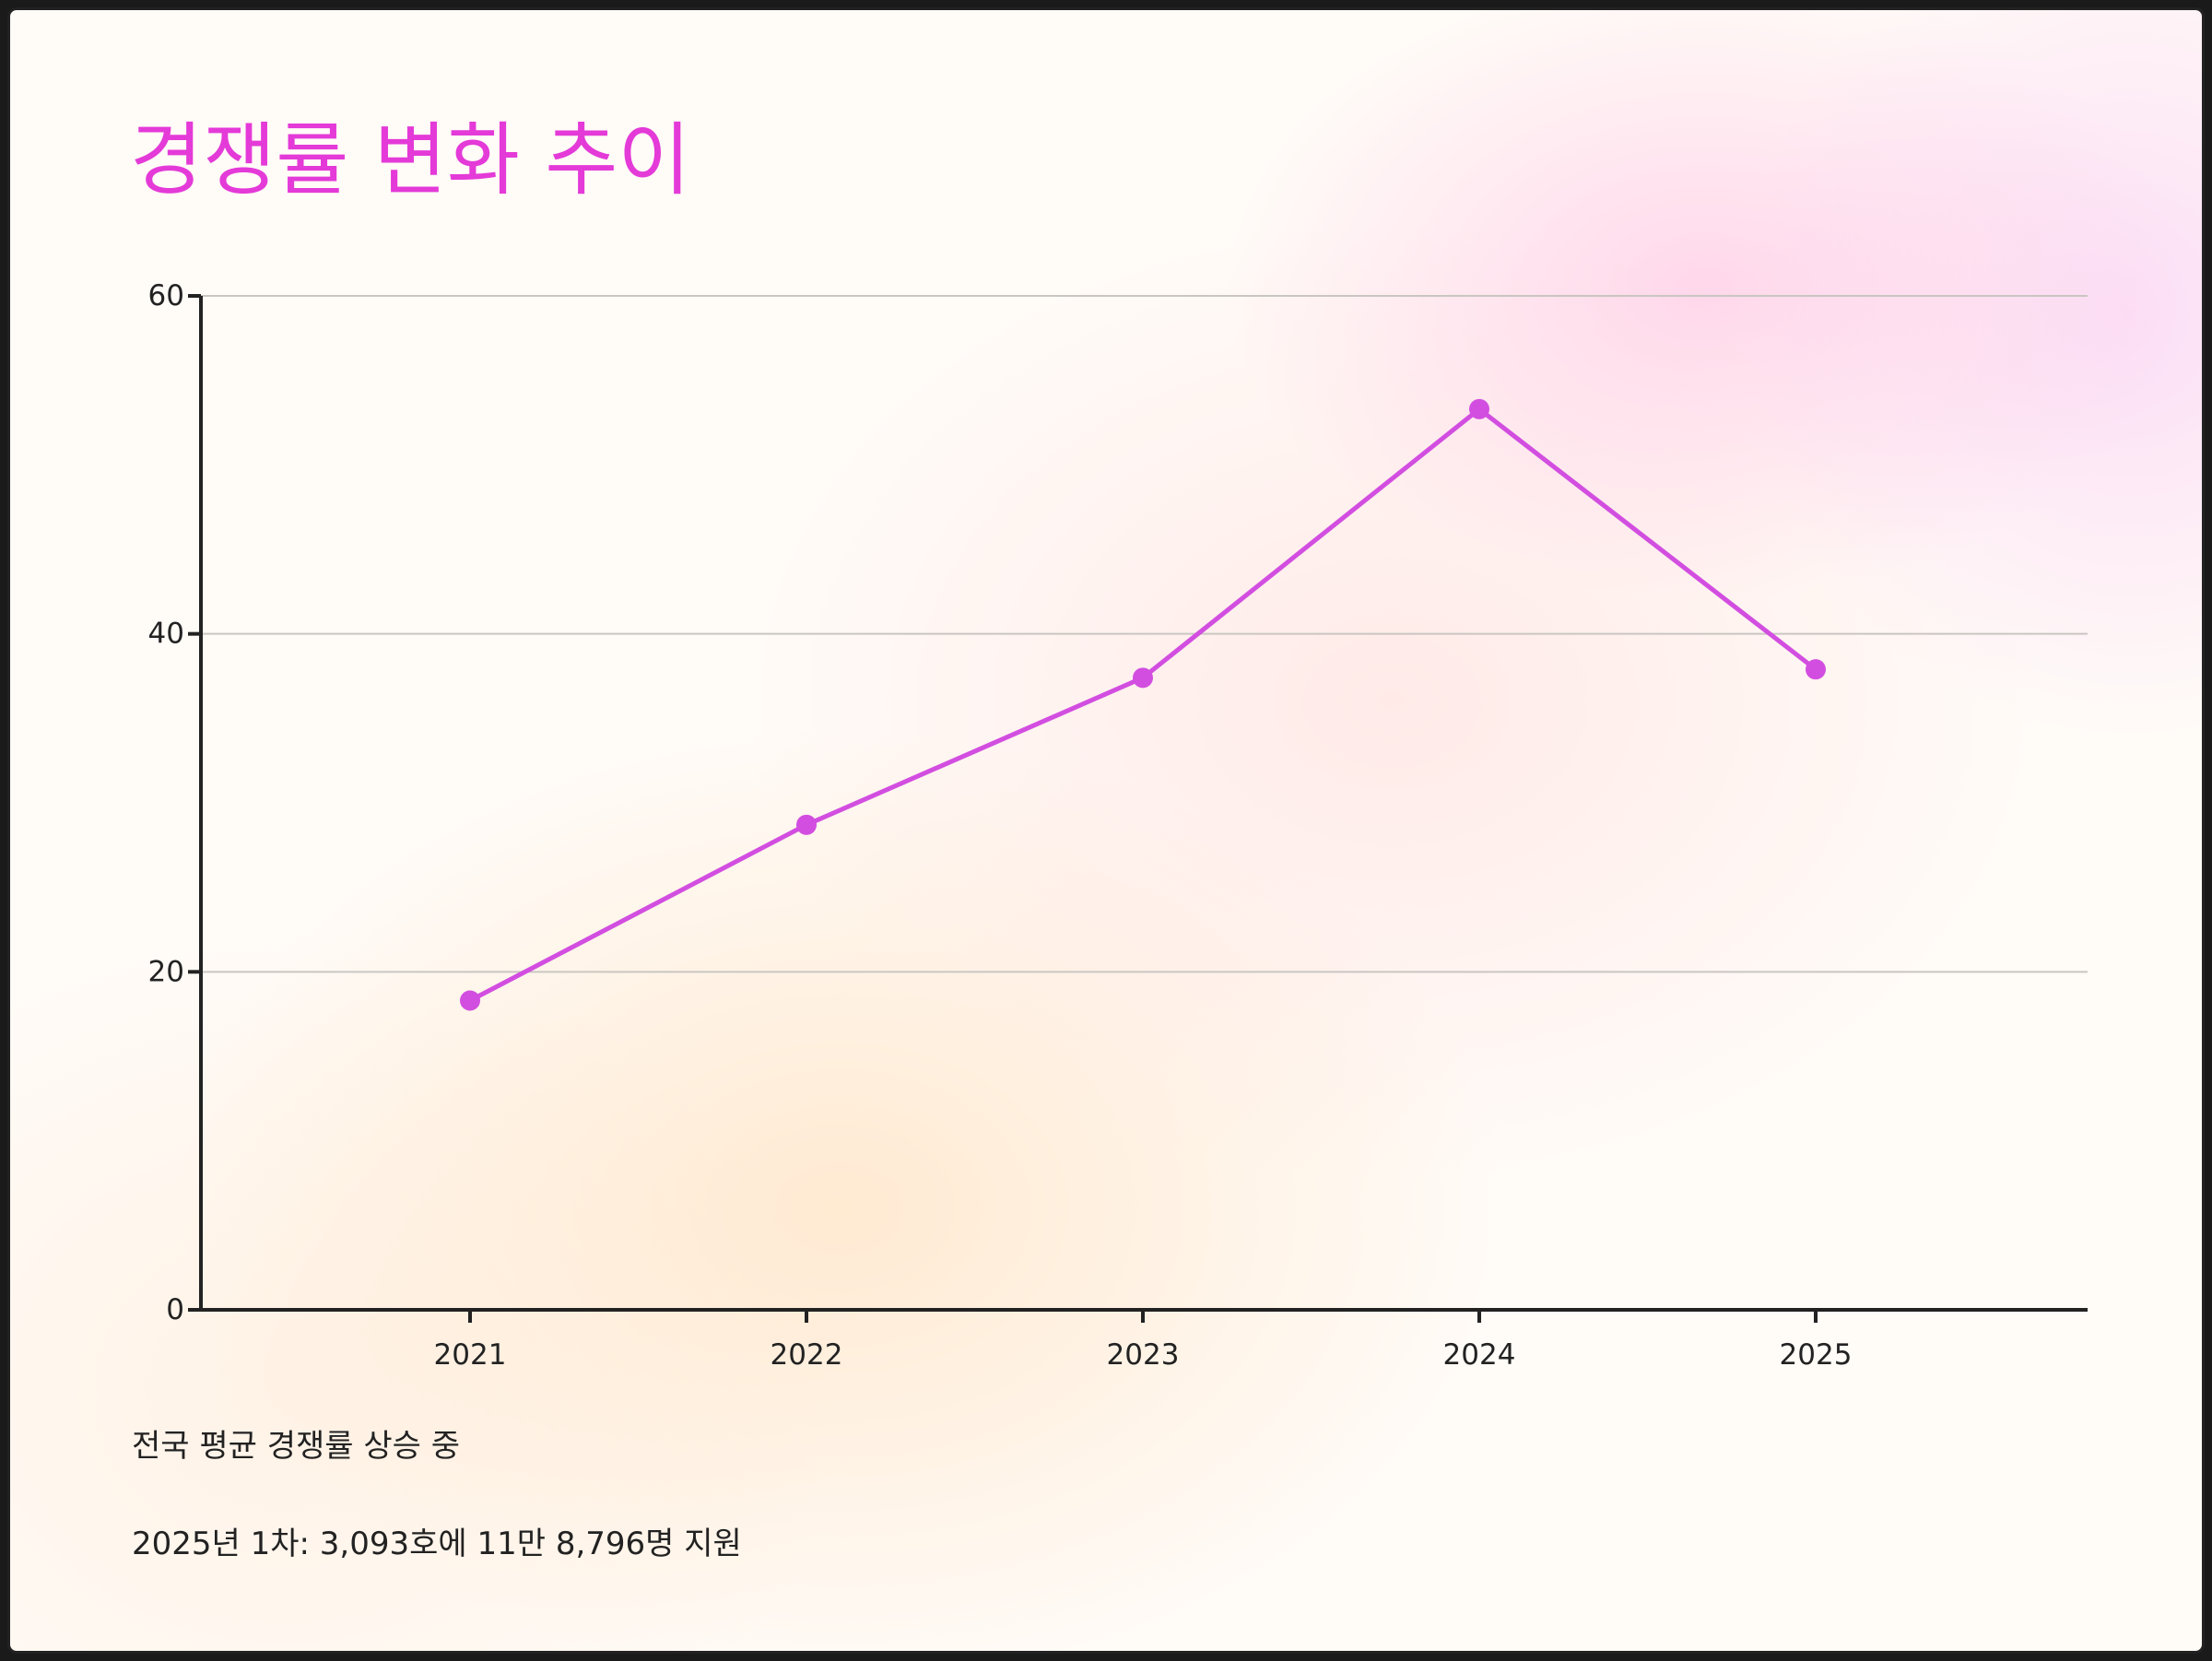 The width and height of the screenshot is (2212, 1661). I want to click on y-tick-label-20: 20, so click(166, 972).